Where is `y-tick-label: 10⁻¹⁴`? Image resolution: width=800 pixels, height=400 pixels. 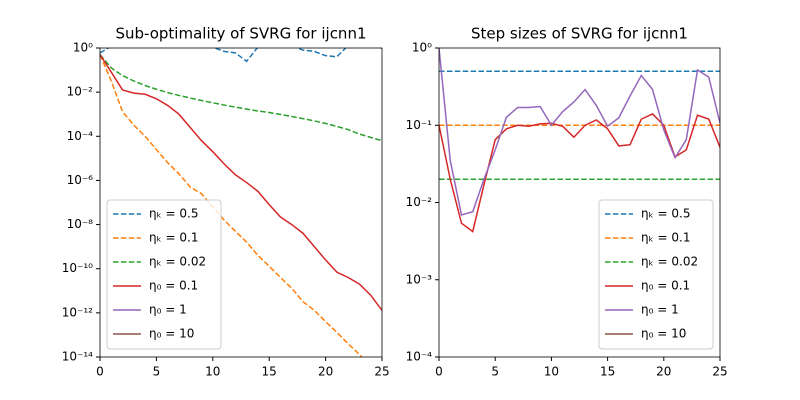
y-tick-label: 10⁻¹⁴ is located at coordinates (77, 357).